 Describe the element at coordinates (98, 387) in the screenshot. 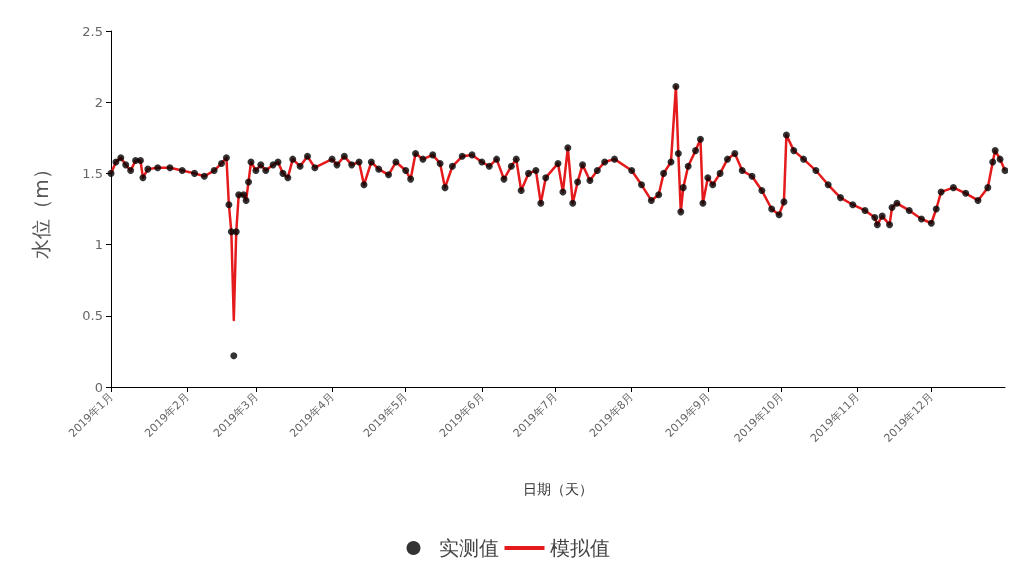

I see `y-tick-label: 0` at that location.